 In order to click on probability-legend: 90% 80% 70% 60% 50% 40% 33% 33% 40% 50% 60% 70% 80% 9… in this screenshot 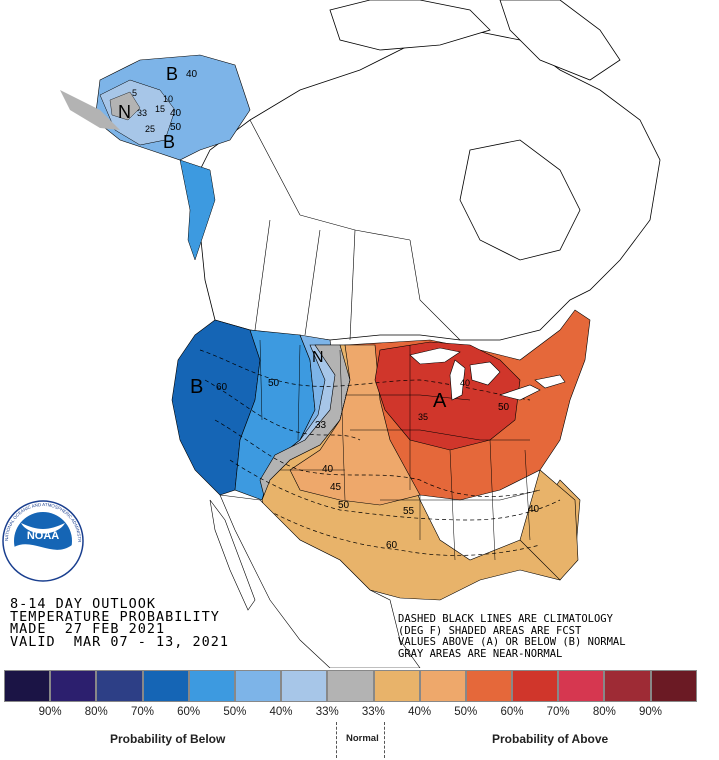, I will do `click(359, 715)`.